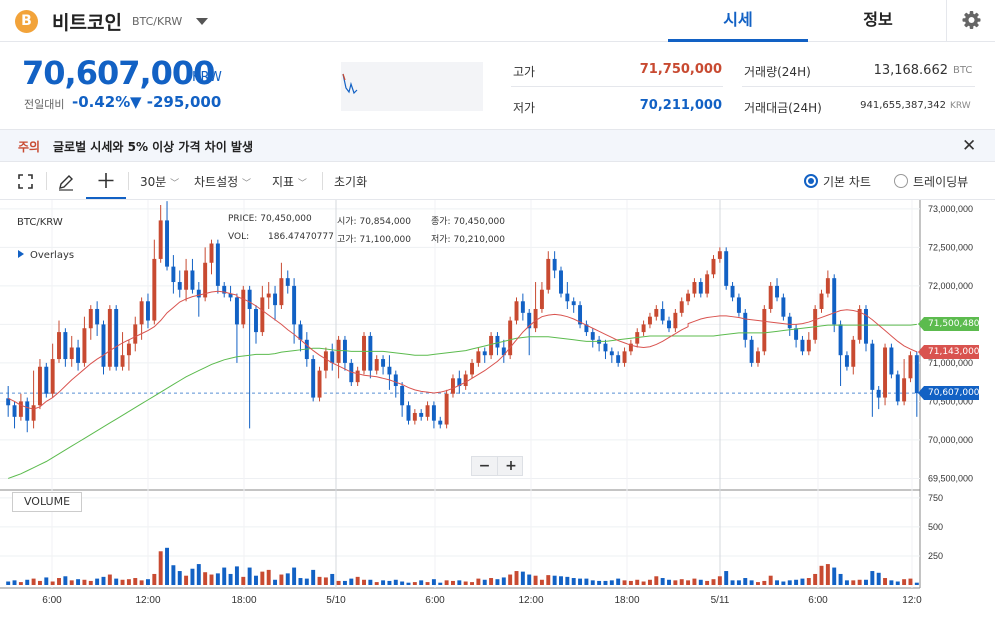  I want to click on info-high: 고가: 71,100,000, so click(374, 238).